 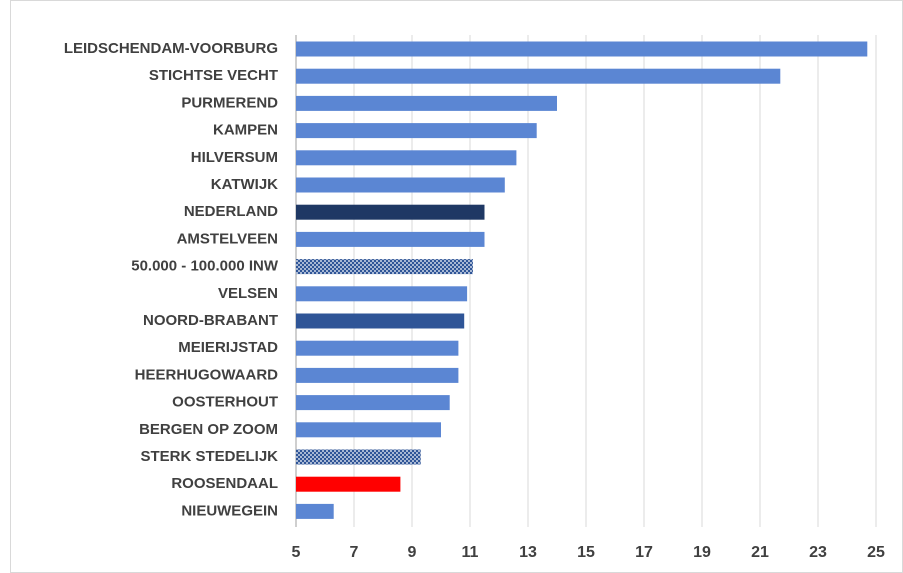 What do you see at coordinates (412, 552) in the screenshot?
I see `x-tick-label: 9` at bounding box center [412, 552].